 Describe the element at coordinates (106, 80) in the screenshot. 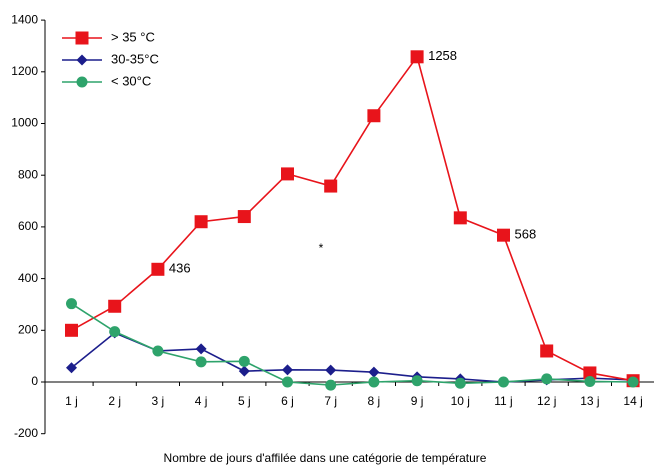

I see `legend-item: < 30°C` at that location.